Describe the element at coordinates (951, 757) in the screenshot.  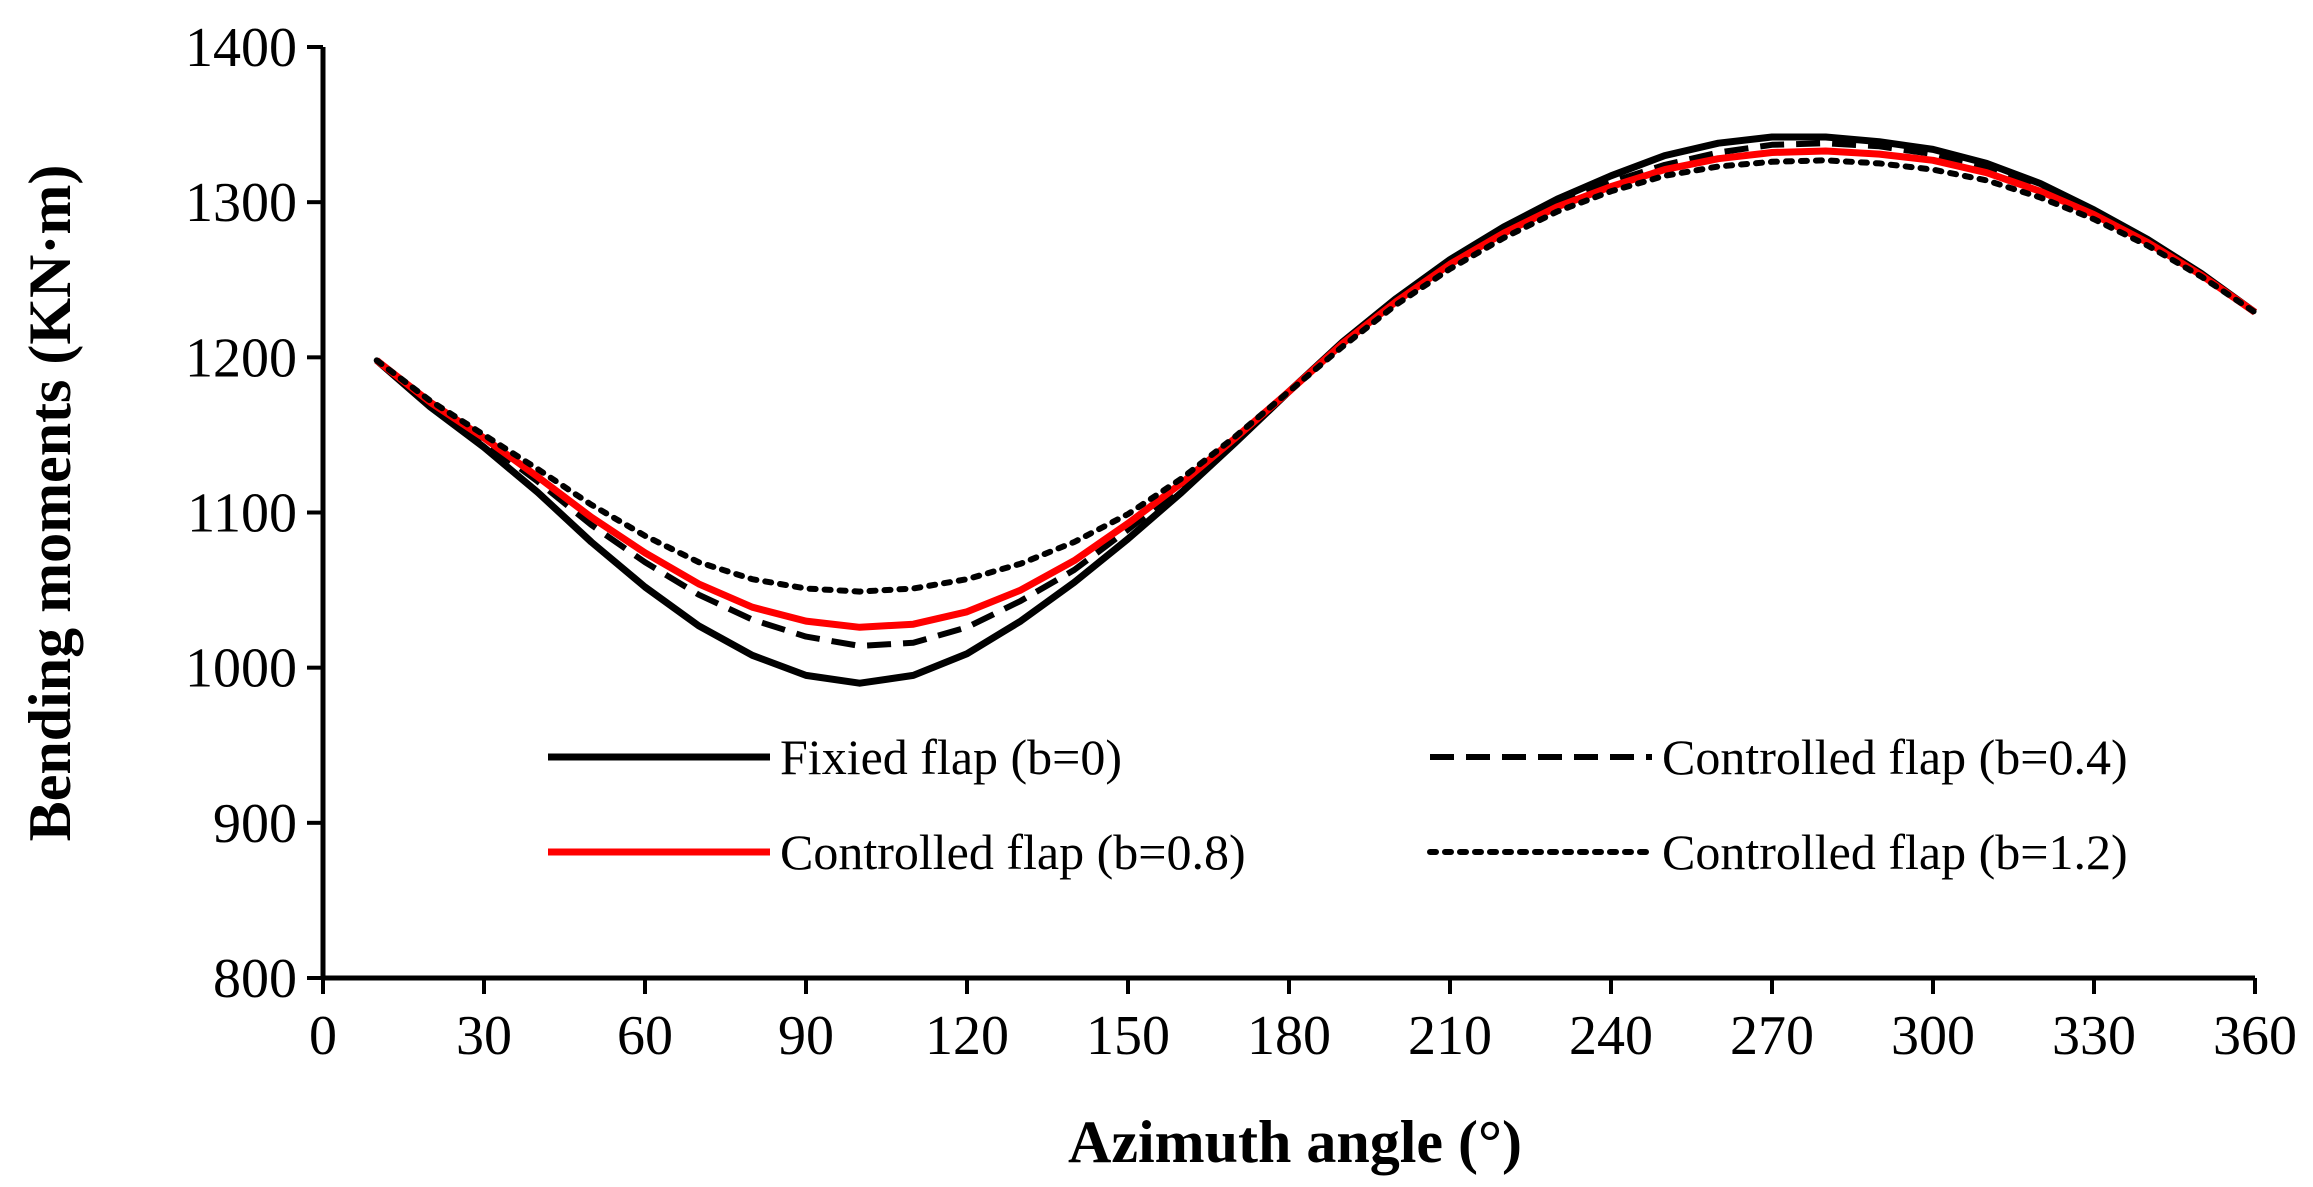
I see `legend-label-1: Fixied flap (b=0)` at that location.